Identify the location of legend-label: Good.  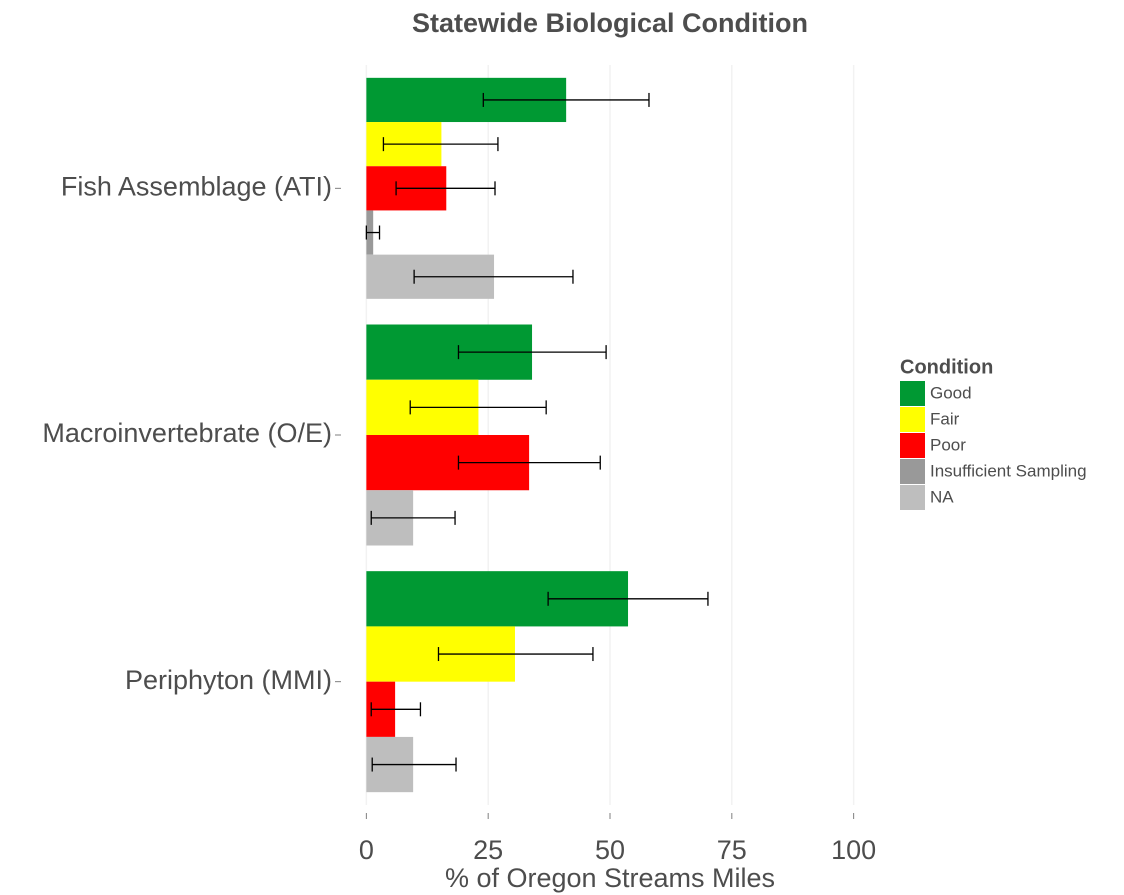
(951, 392).